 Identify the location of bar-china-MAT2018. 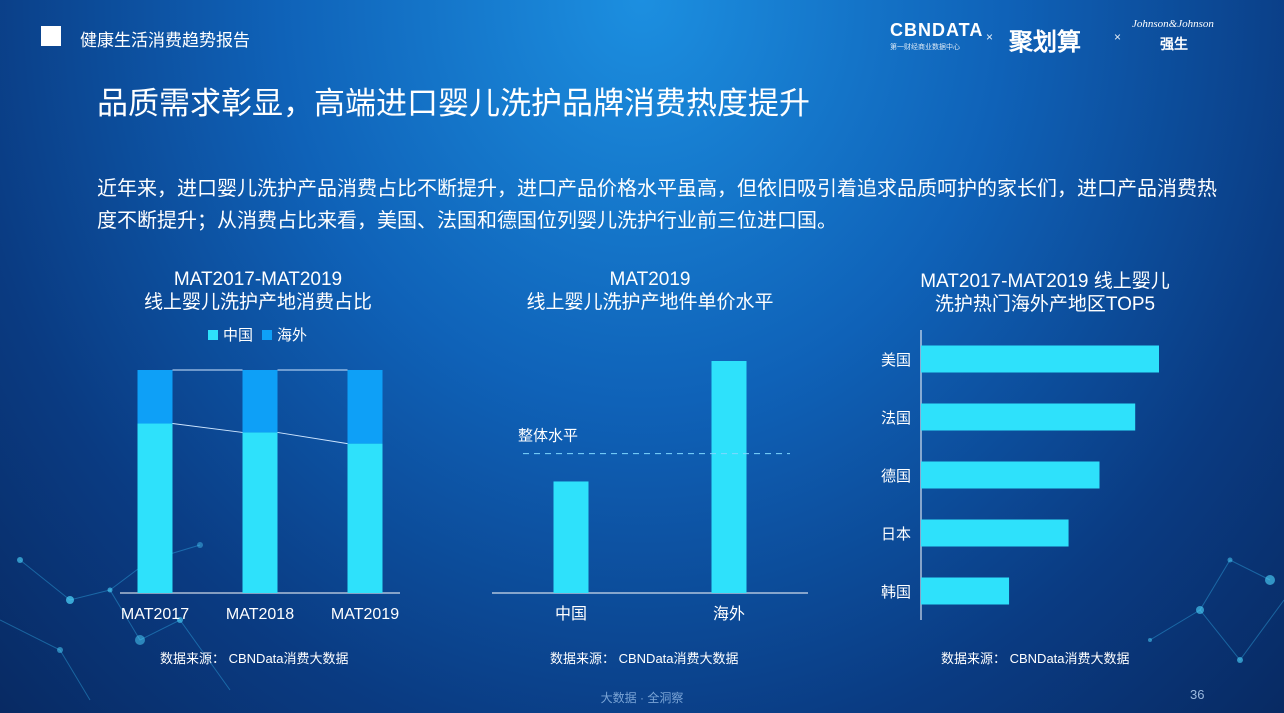
(260, 512).